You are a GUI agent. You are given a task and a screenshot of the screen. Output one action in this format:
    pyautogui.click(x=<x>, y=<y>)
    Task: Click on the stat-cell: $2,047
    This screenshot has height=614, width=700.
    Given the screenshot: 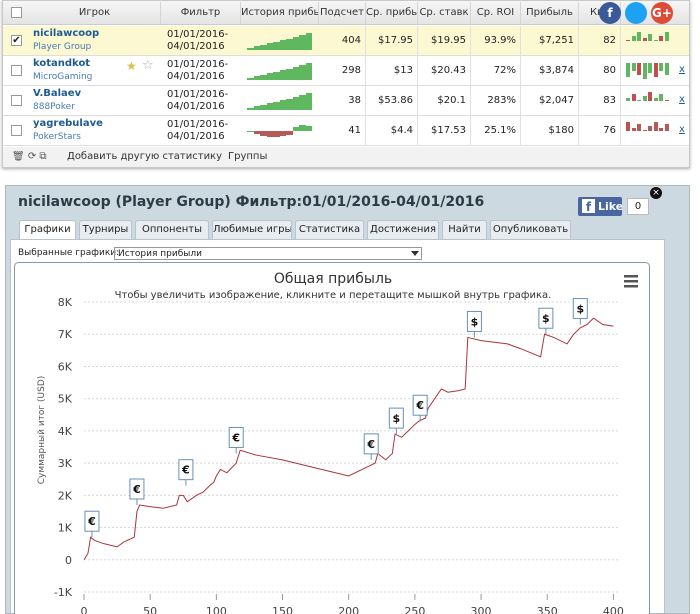 What is the action you would take?
    pyautogui.click(x=550, y=101)
    